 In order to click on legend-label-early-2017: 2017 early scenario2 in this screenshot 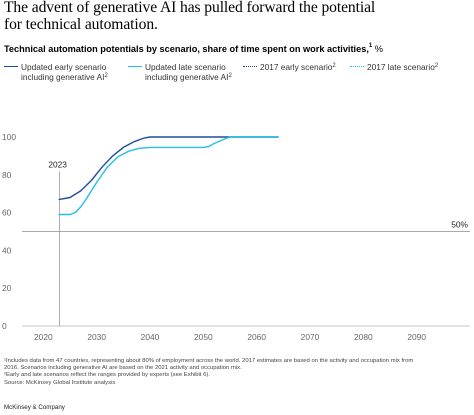, I will do `click(298, 67)`.